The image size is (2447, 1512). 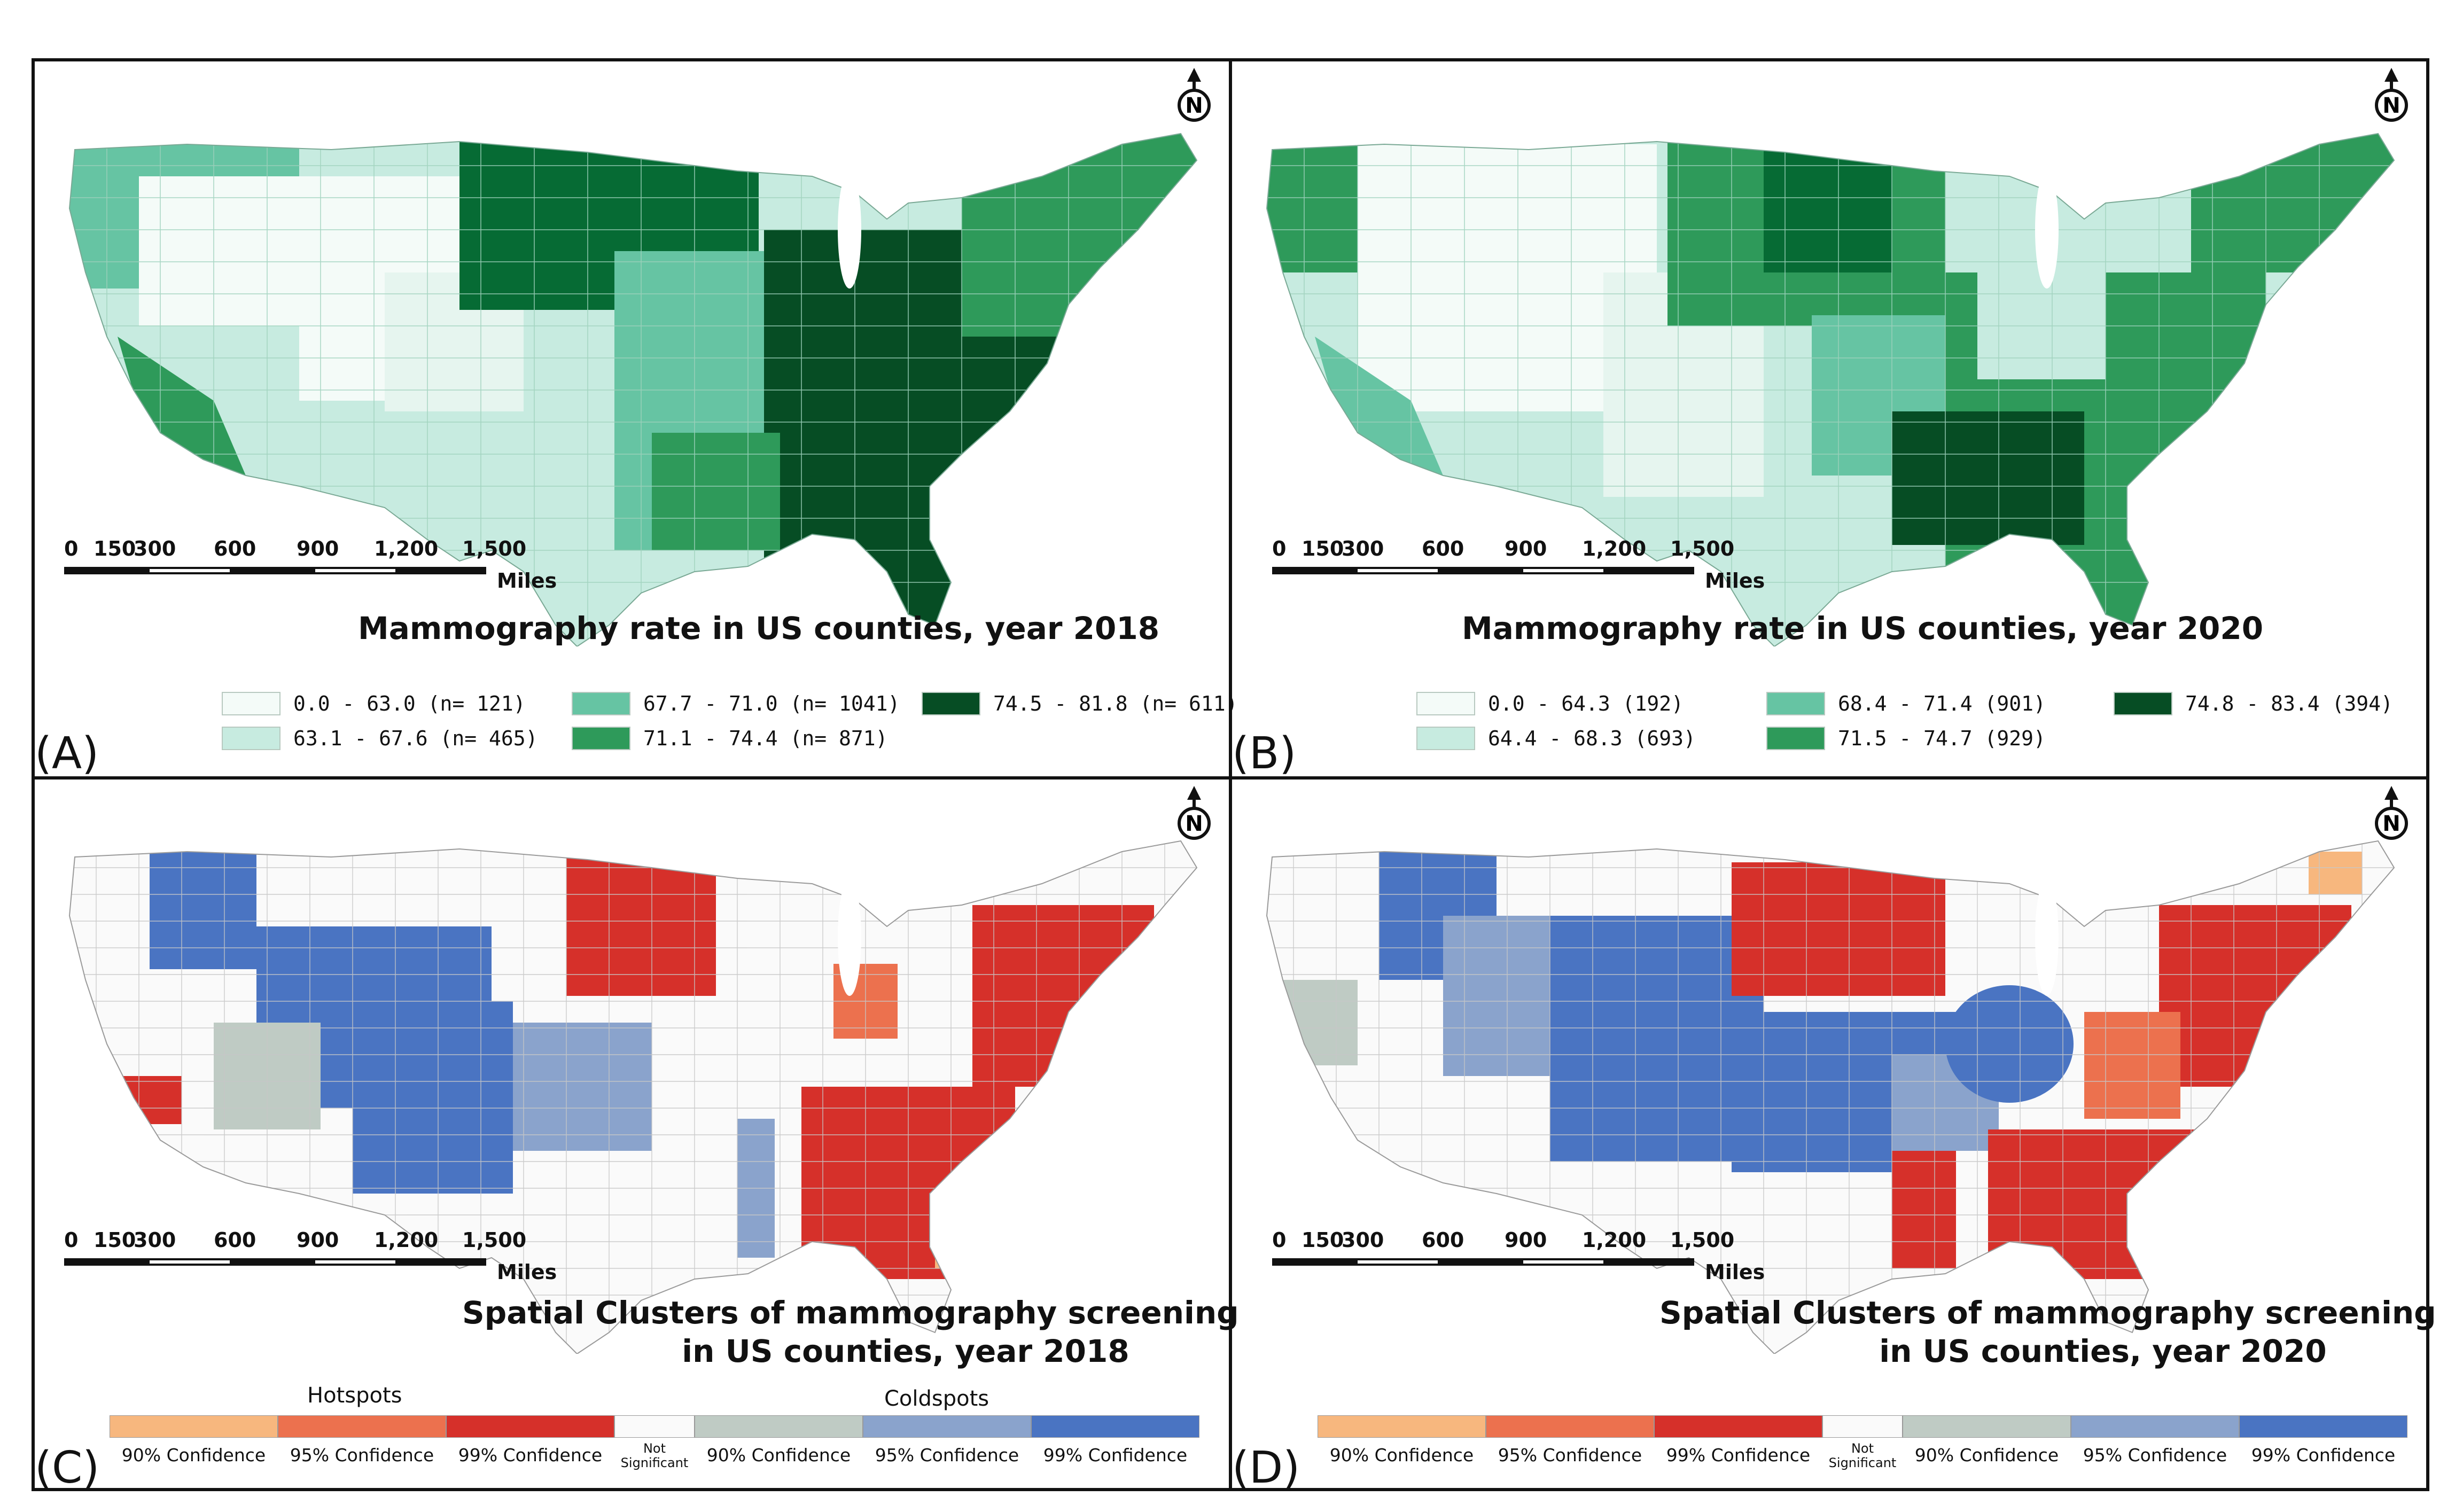 What do you see at coordinates (1586, 703) in the screenshot?
I see `legend-label: 0.0 - 64.3 (192)` at bounding box center [1586, 703].